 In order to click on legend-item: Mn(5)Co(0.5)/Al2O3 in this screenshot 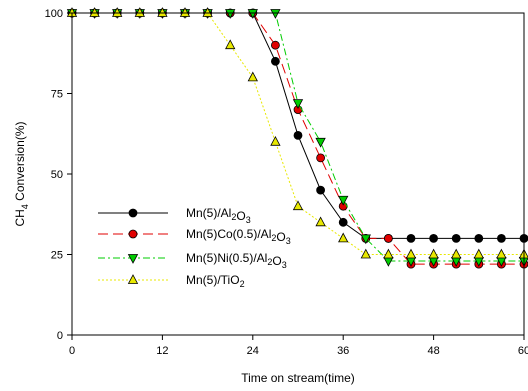, I will do `click(194, 236)`.